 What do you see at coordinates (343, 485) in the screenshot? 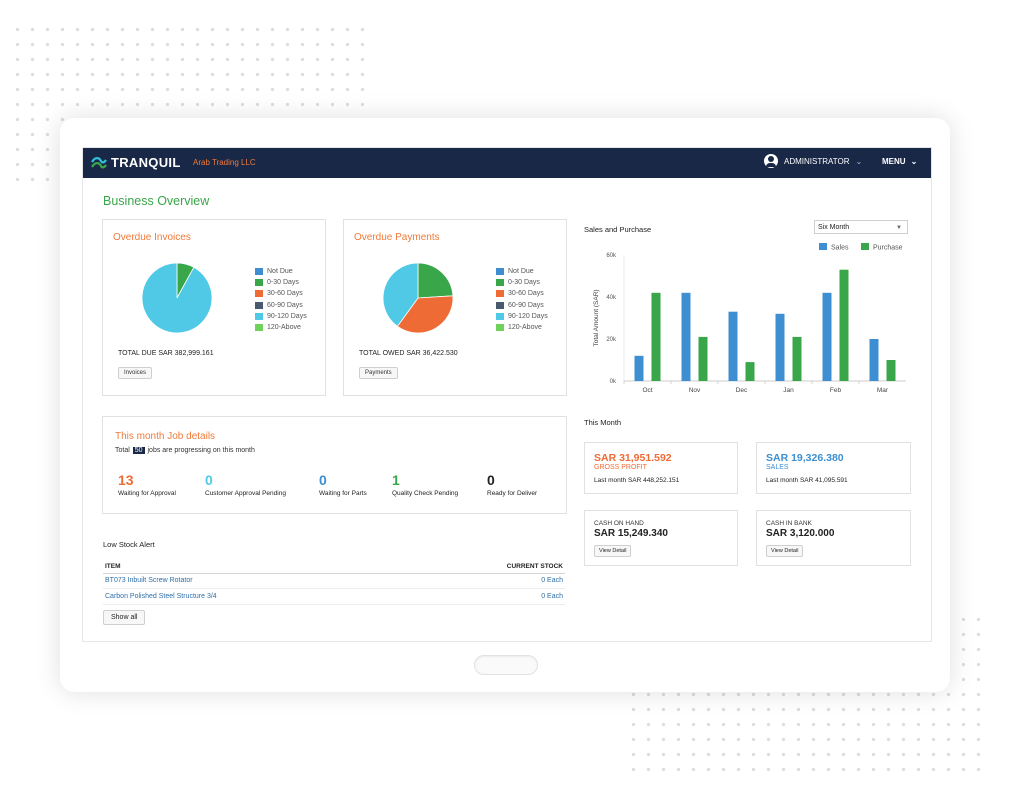
I see `job-stat-waiting-parts: 0 Waiting for Parts` at bounding box center [343, 485].